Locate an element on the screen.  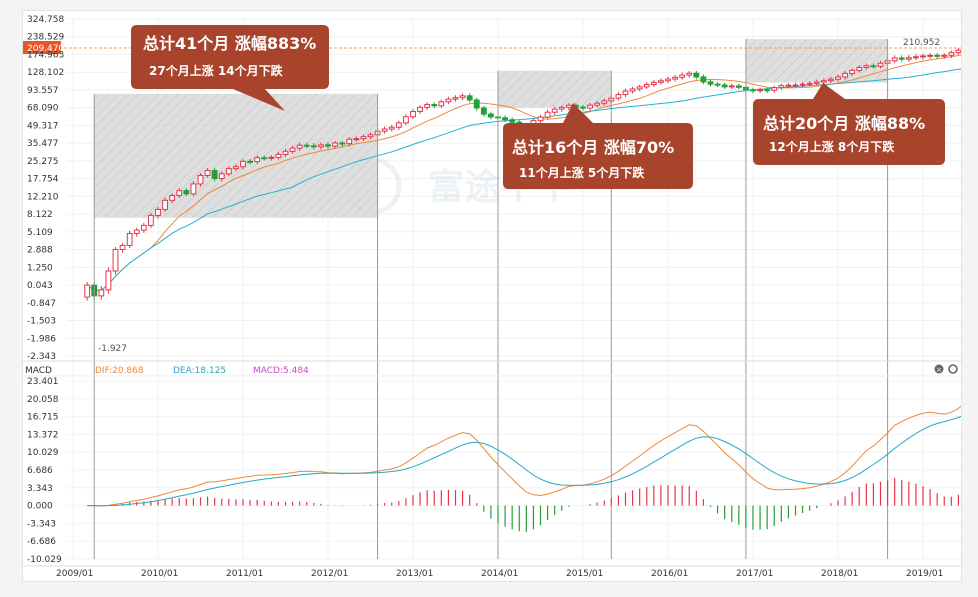
callout-3-title: 总计20个月 涨幅88% is located at coordinates (844, 123).